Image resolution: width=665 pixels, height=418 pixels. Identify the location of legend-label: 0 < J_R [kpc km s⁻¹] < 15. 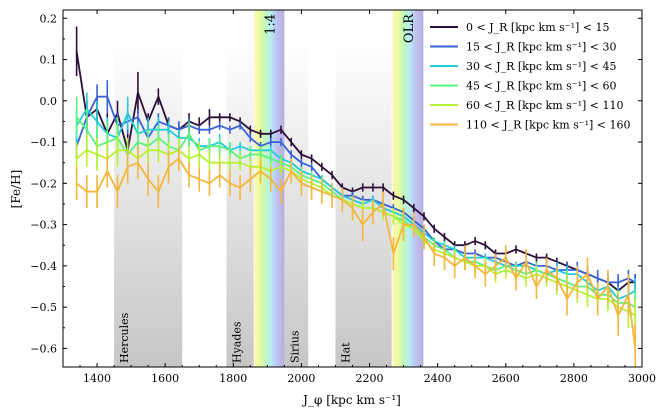
(538, 27).